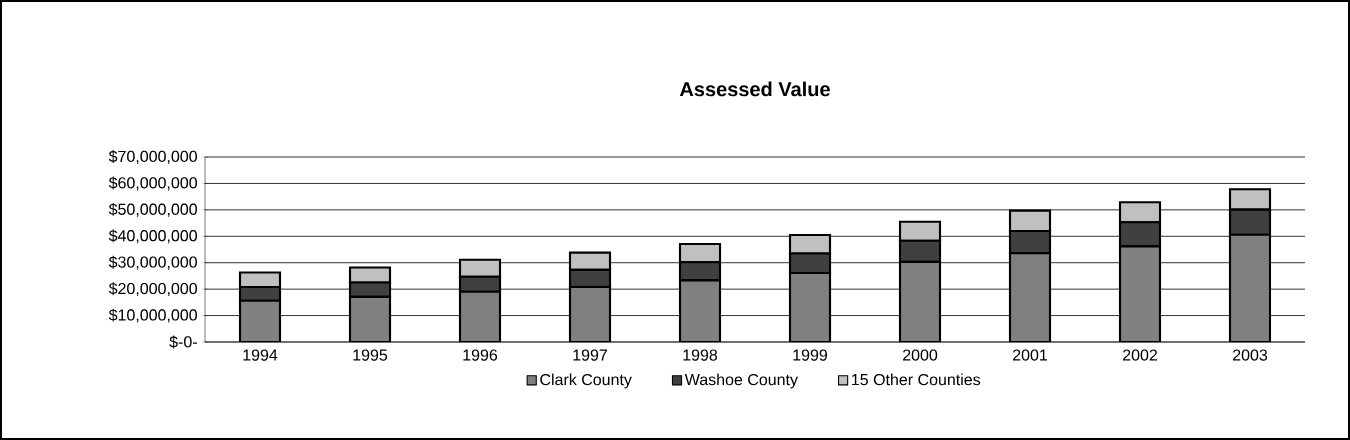  I want to click on x-tick-label: 2001, so click(1030, 355).